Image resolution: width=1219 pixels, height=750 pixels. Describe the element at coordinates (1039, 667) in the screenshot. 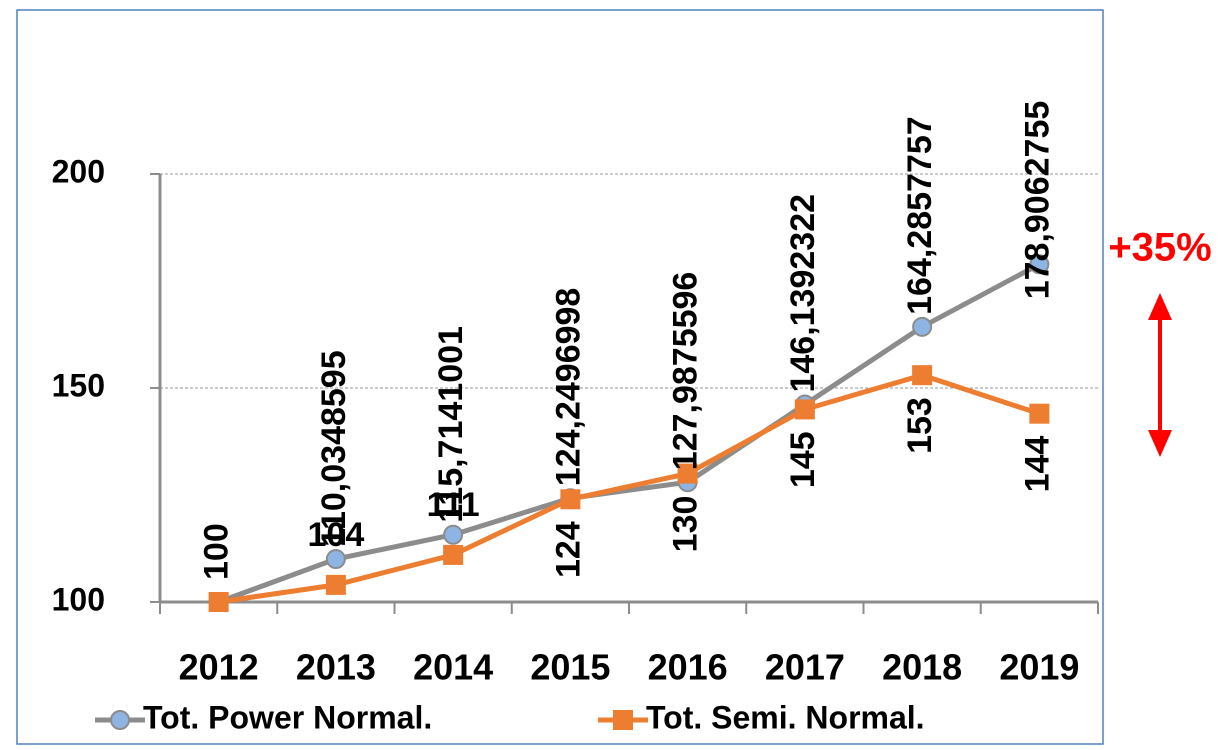

I see `x-tick-label: 2019` at that location.